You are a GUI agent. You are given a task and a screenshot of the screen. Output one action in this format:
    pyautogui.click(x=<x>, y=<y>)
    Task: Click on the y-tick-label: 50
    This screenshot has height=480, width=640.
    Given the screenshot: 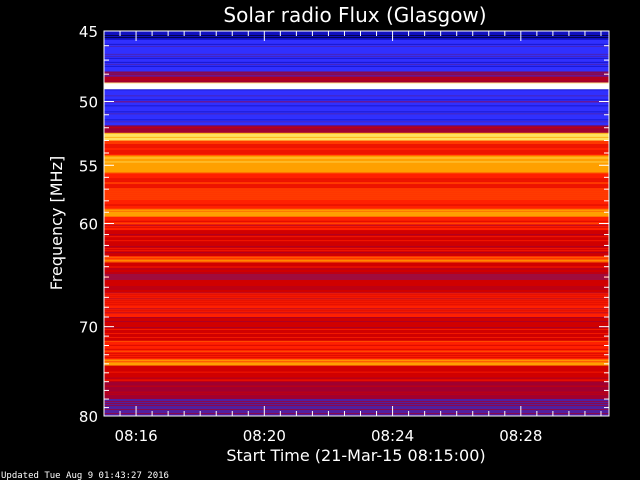 What is the action you would take?
    pyautogui.click(x=88, y=103)
    